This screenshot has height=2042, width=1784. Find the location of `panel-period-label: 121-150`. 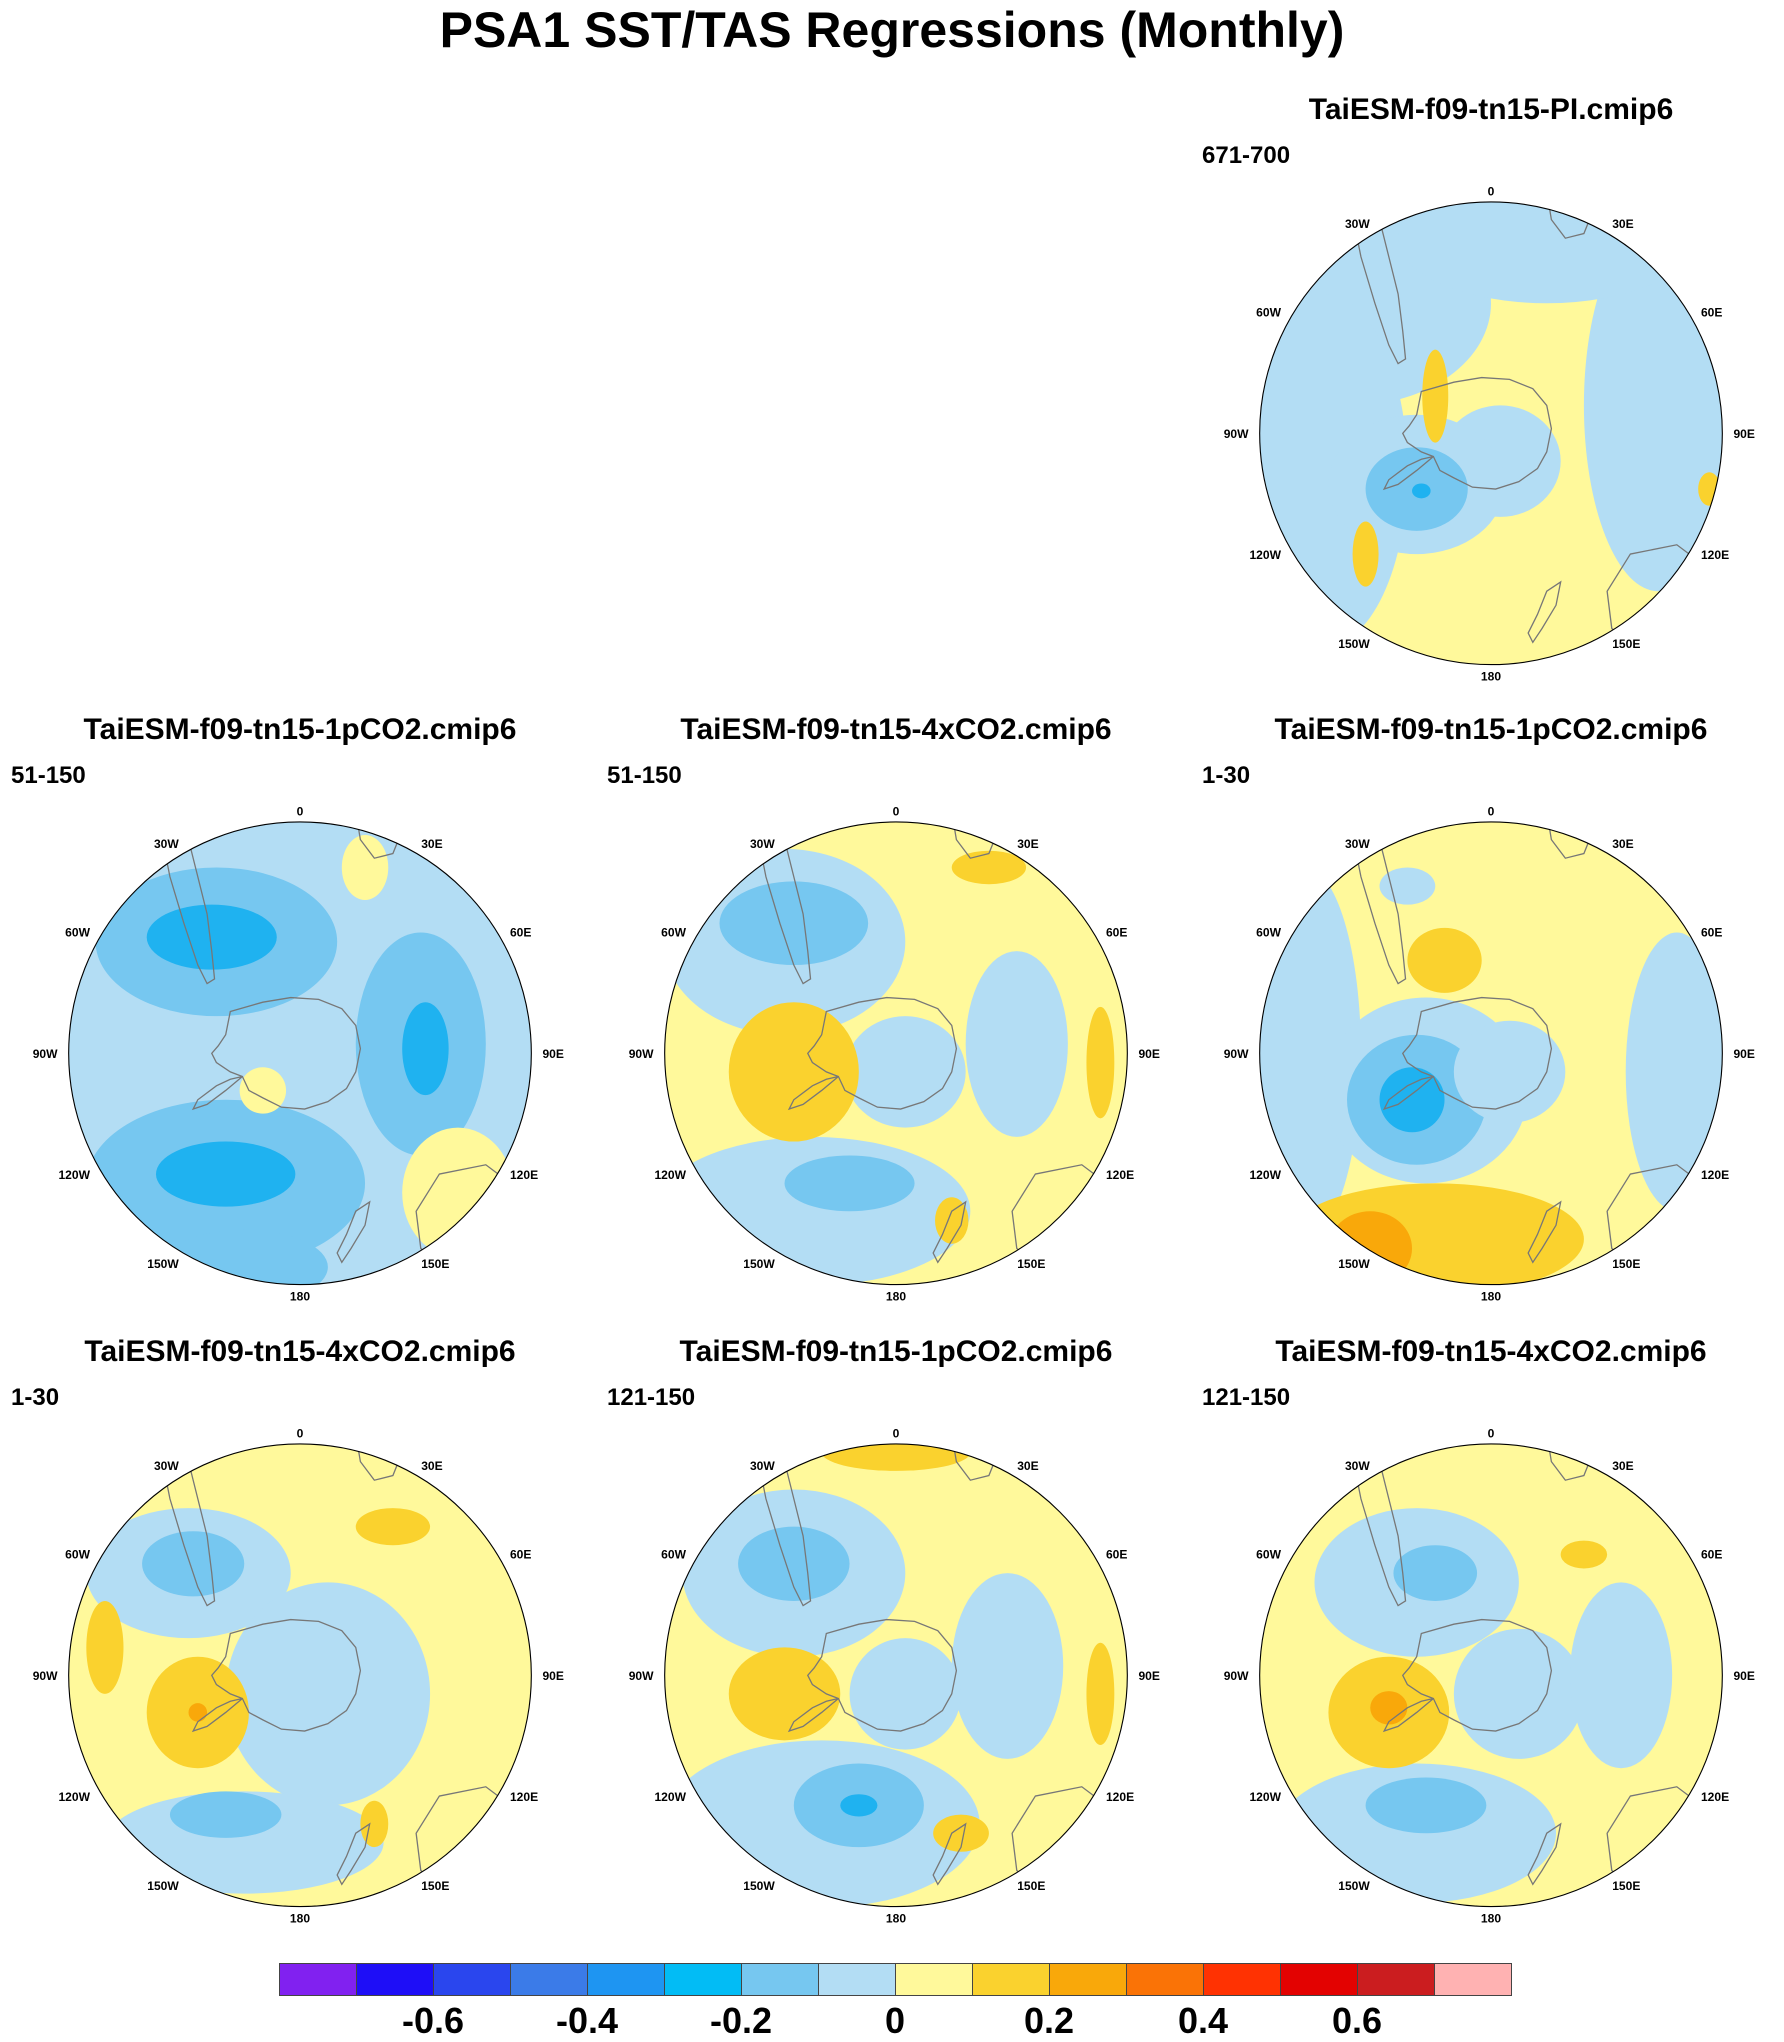

panel-period-label: 121-150 is located at coordinates (1246, 1397).